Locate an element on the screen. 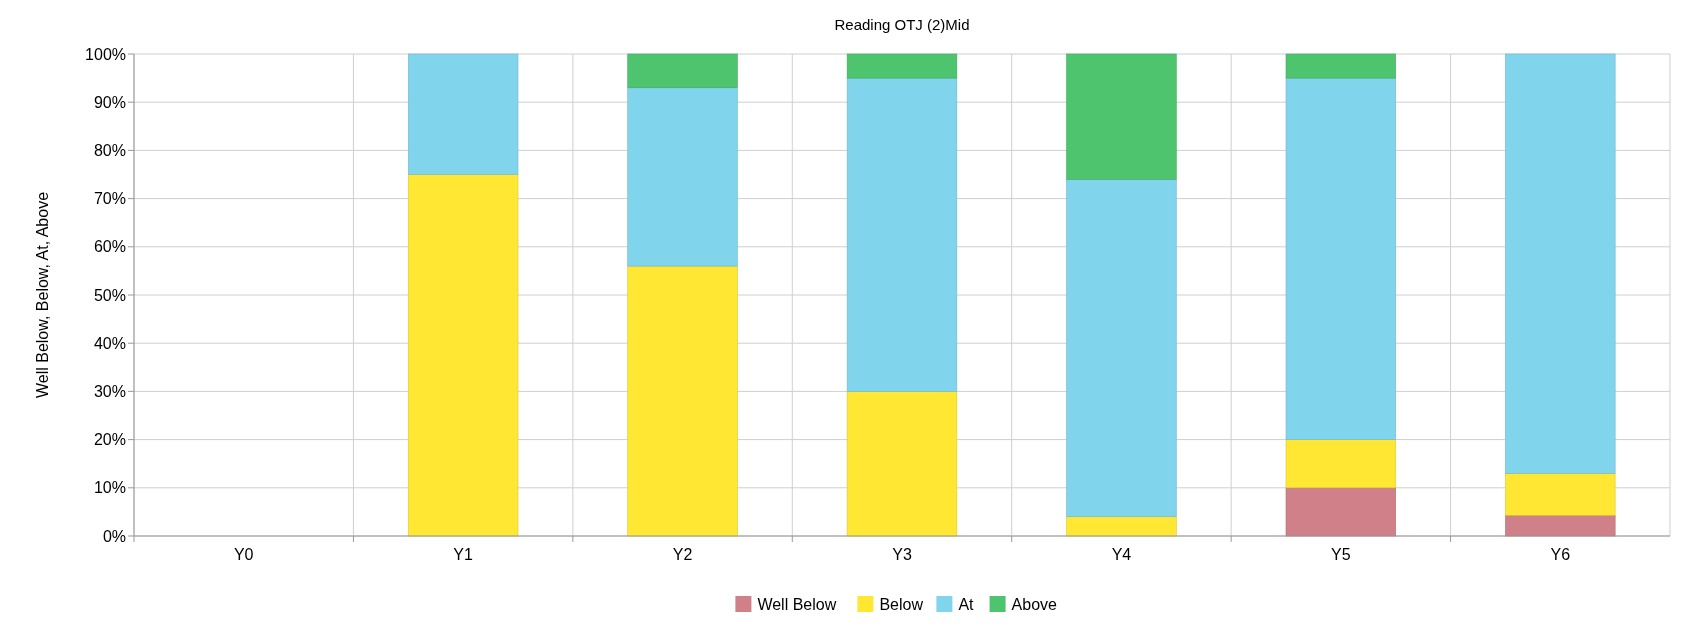 The height and width of the screenshot is (636, 1686). y-tick-label: 0% is located at coordinates (114, 536).